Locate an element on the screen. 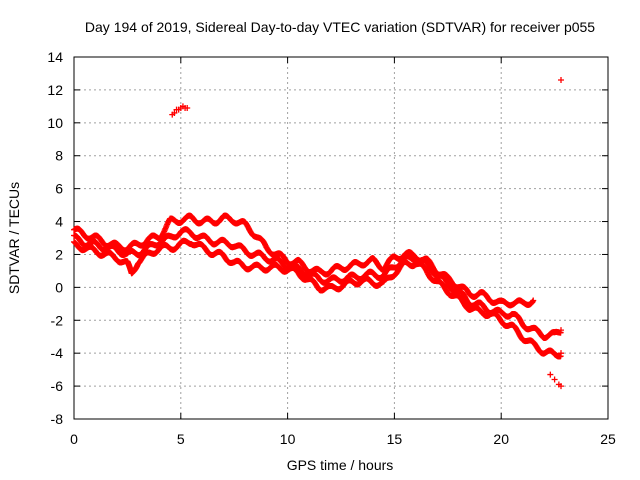 Image resolution: width=640 pixels, height=480 pixels. x-tick-label: 0 is located at coordinates (74, 439).